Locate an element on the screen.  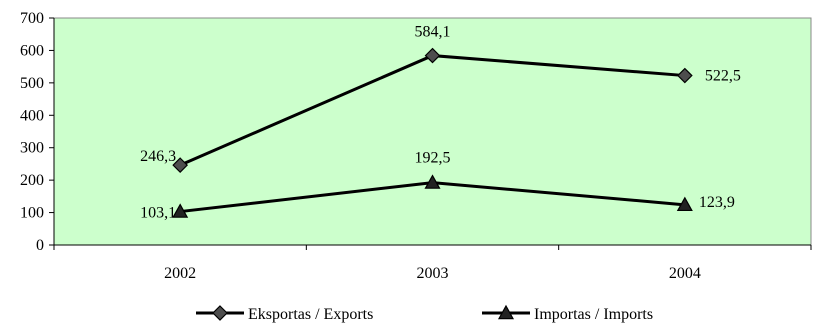
legend-item: Importas / Imports is located at coordinates (567, 313).